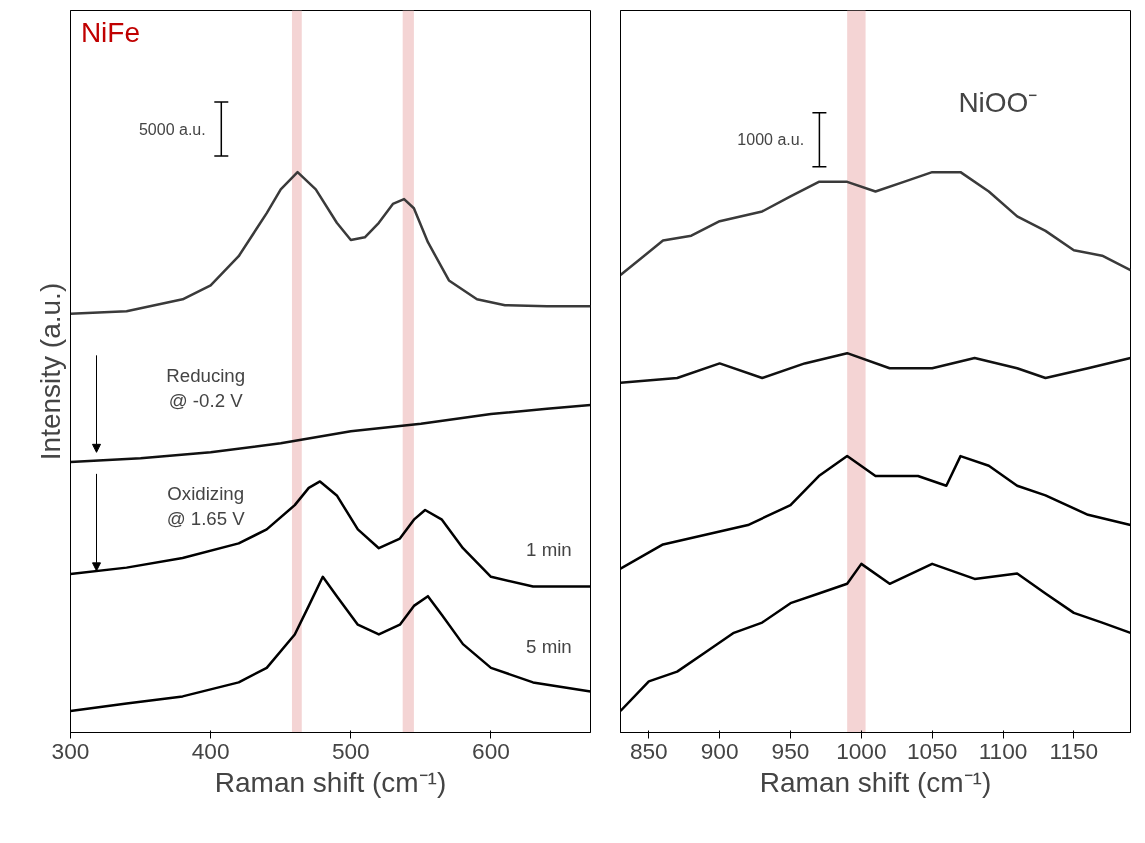 Image resolution: width=1145 pixels, height=843 pixels. Describe the element at coordinates (350, 750) in the screenshot. I see `x-tick-label: 500` at that location.